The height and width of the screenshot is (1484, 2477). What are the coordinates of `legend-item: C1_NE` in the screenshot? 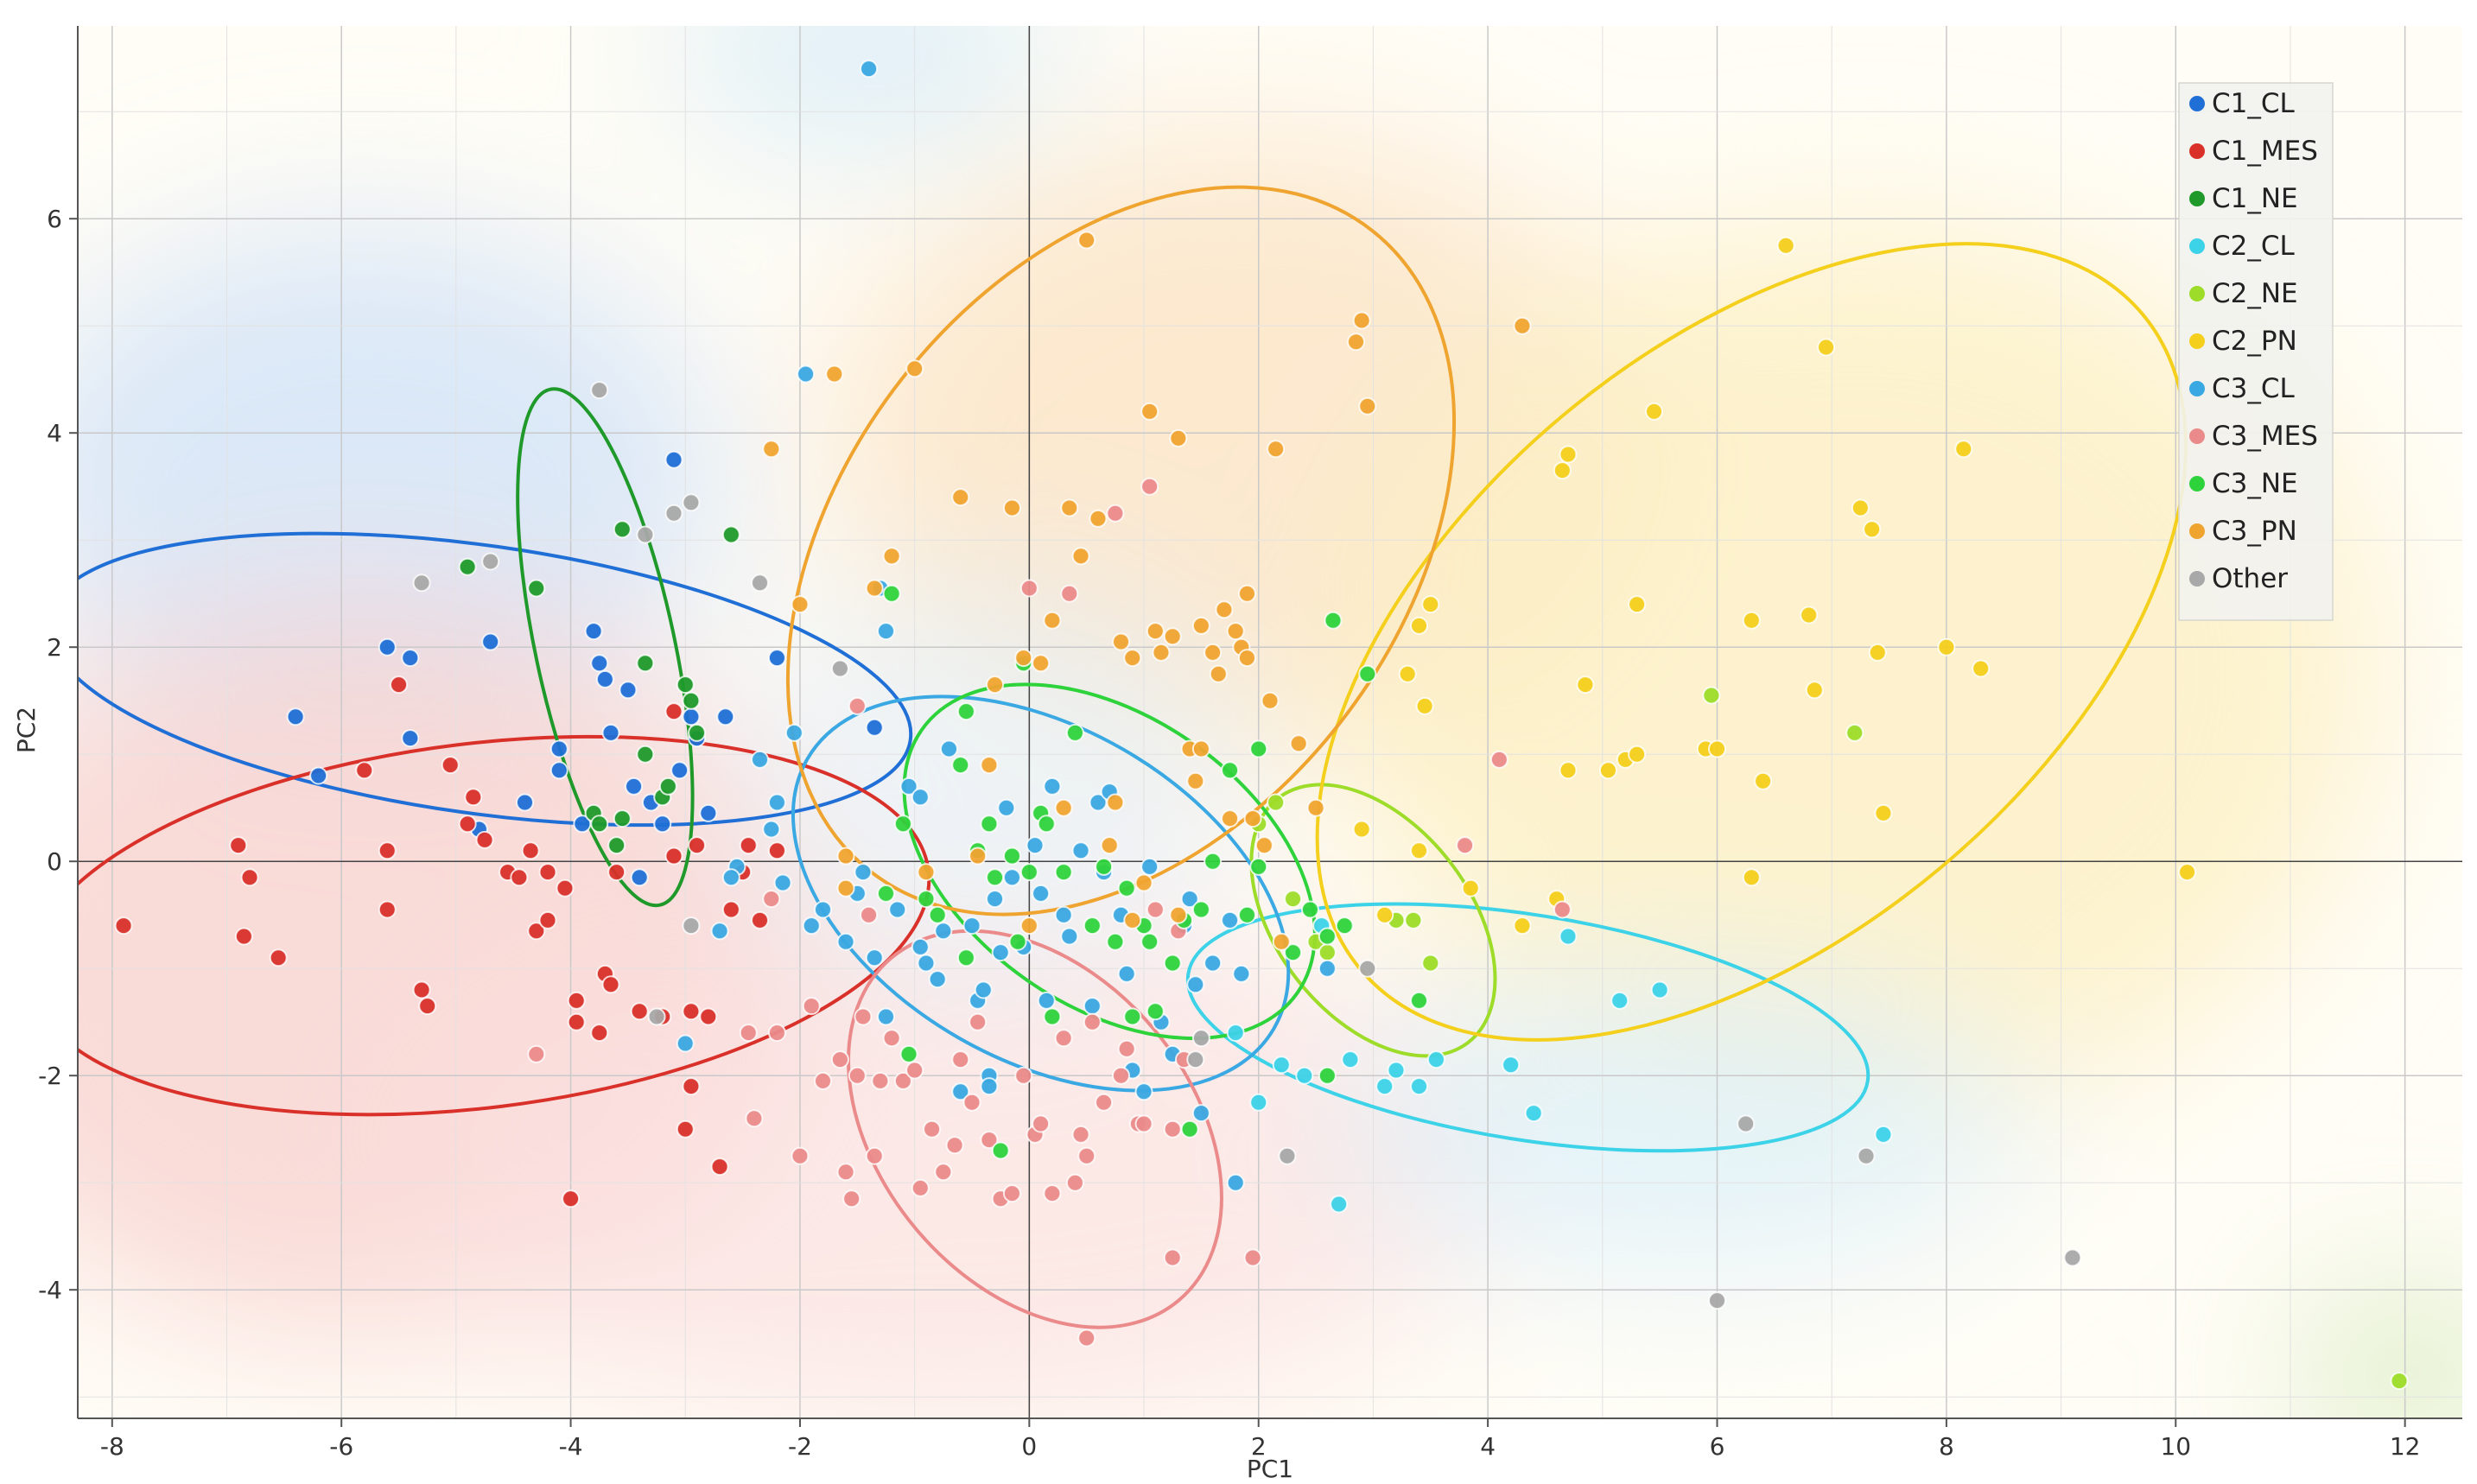 It's located at (2243, 198).